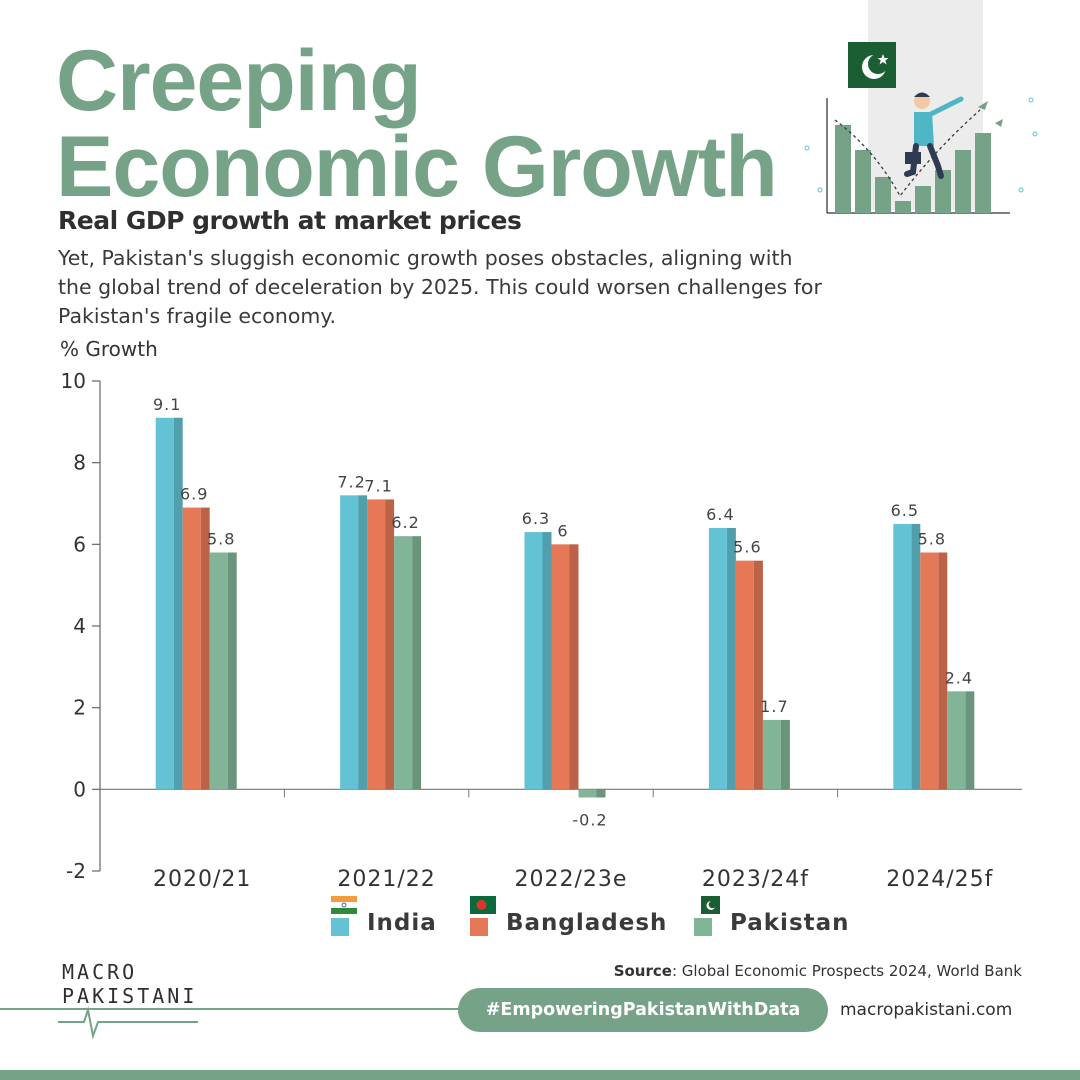 Image resolution: width=1080 pixels, height=1080 pixels. I want to click on bar-value-label: 9.1, so click(167, 404).